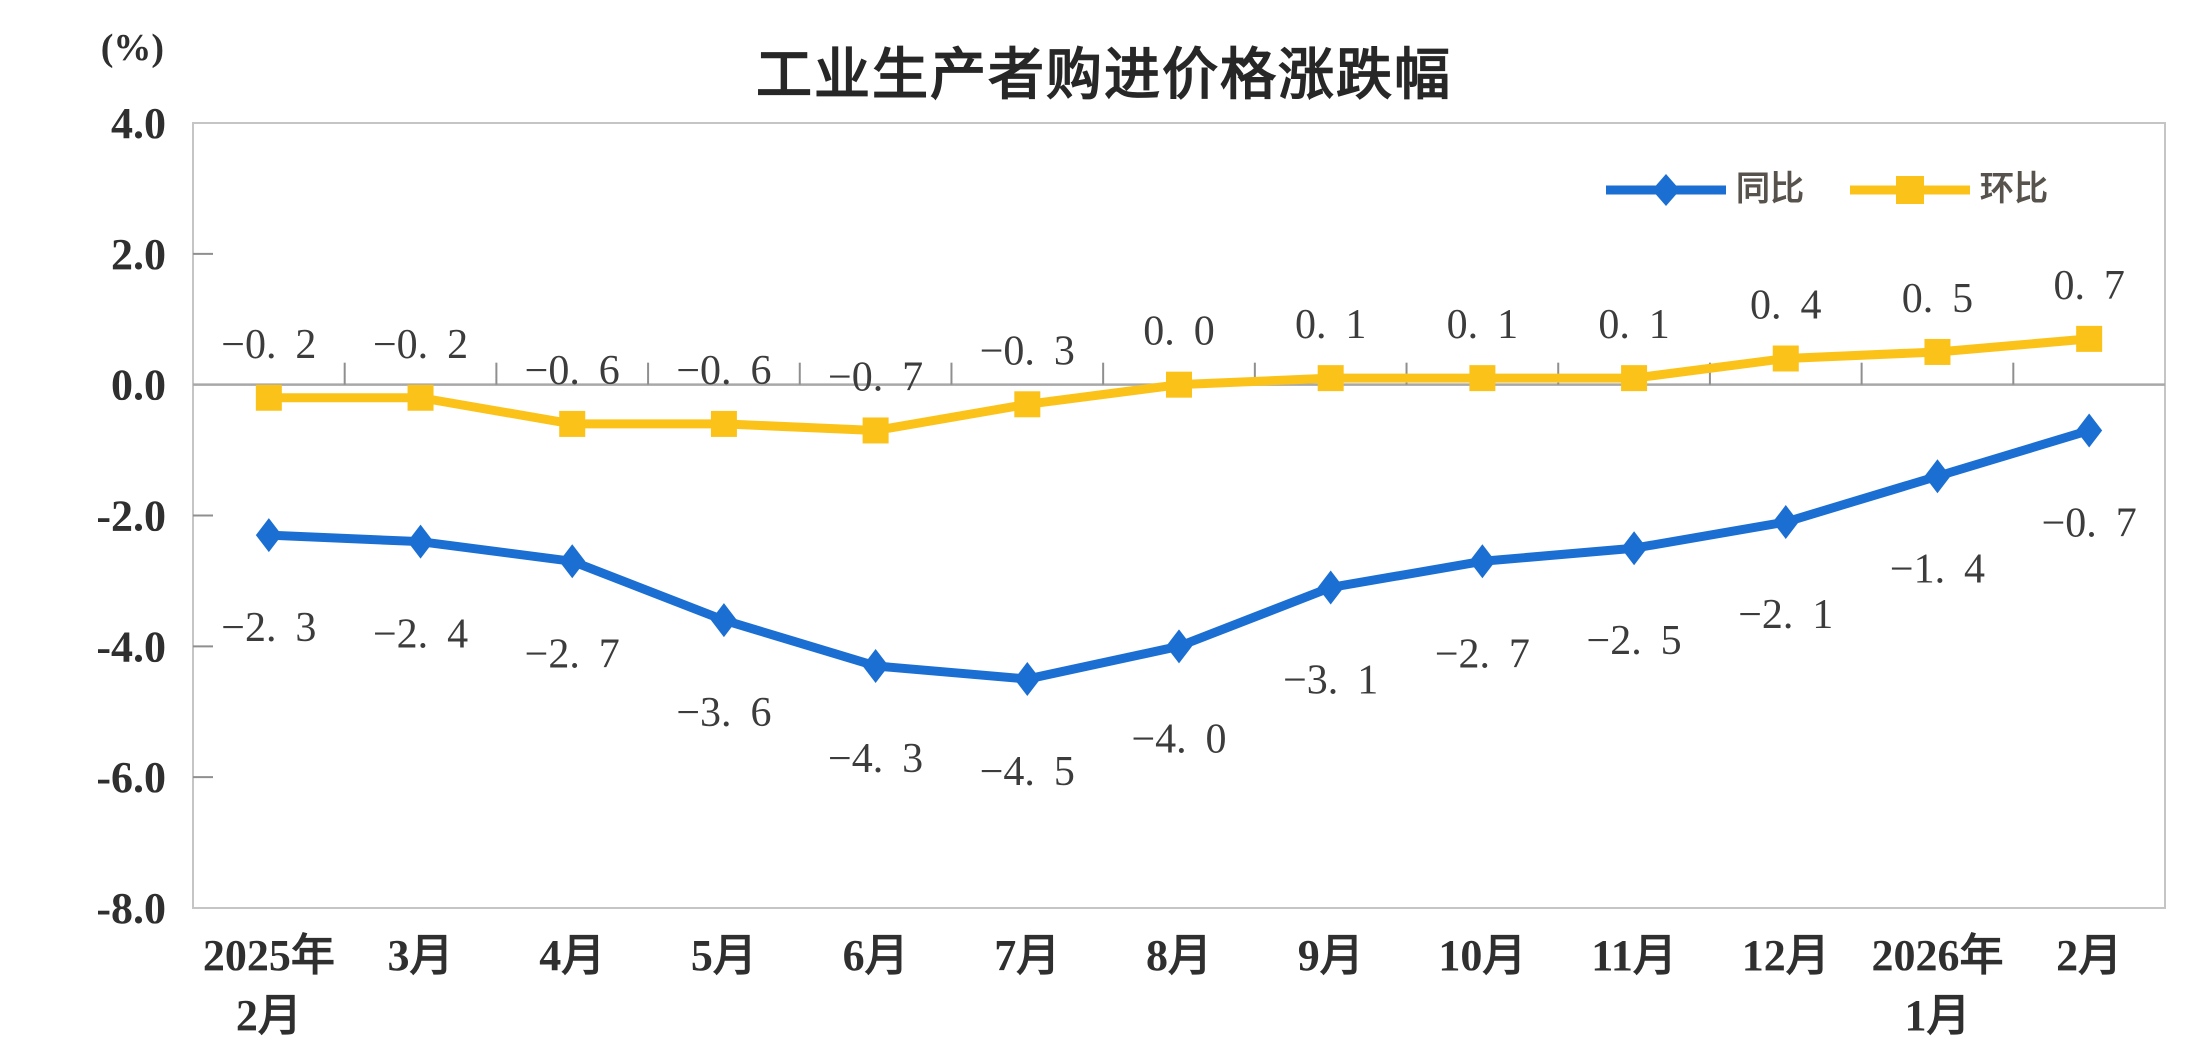 The height and width of the screenshot is (1060, 2208). Describe the element at coordinates (1786, 955) in the screenshot. I see `x-tick-label: 12月` at that location.